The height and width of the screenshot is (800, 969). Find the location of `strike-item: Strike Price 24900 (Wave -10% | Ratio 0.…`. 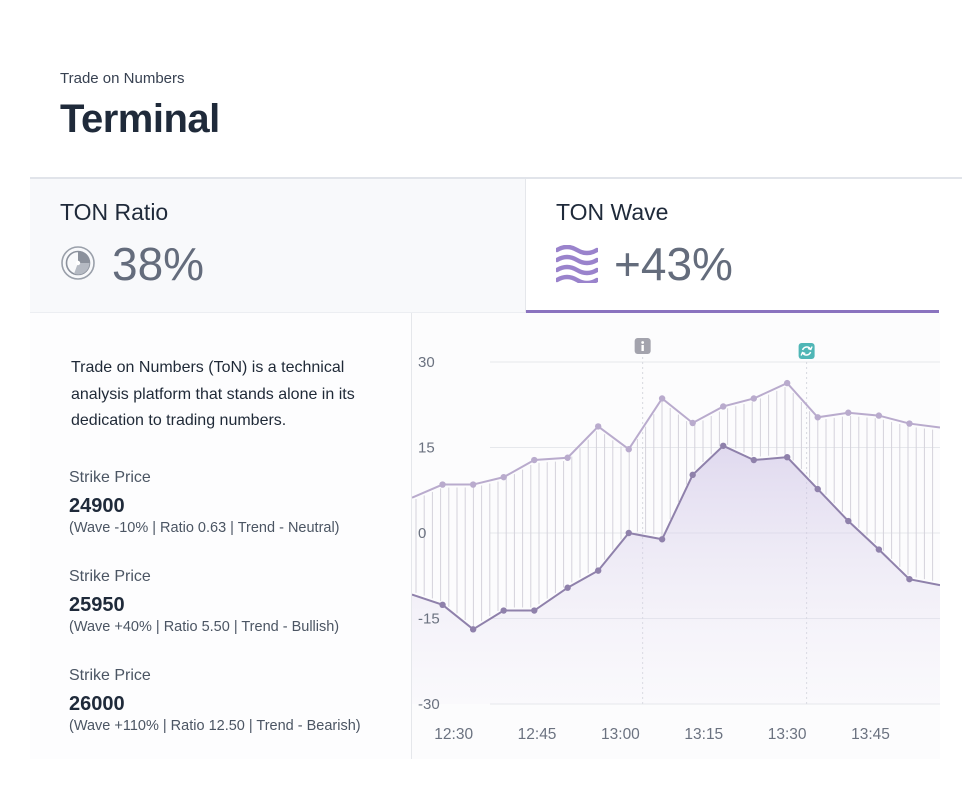

strike-item: Strike Price 24900 (Wave -10% | Ratio 0.… is located at coordinates (204, 502).